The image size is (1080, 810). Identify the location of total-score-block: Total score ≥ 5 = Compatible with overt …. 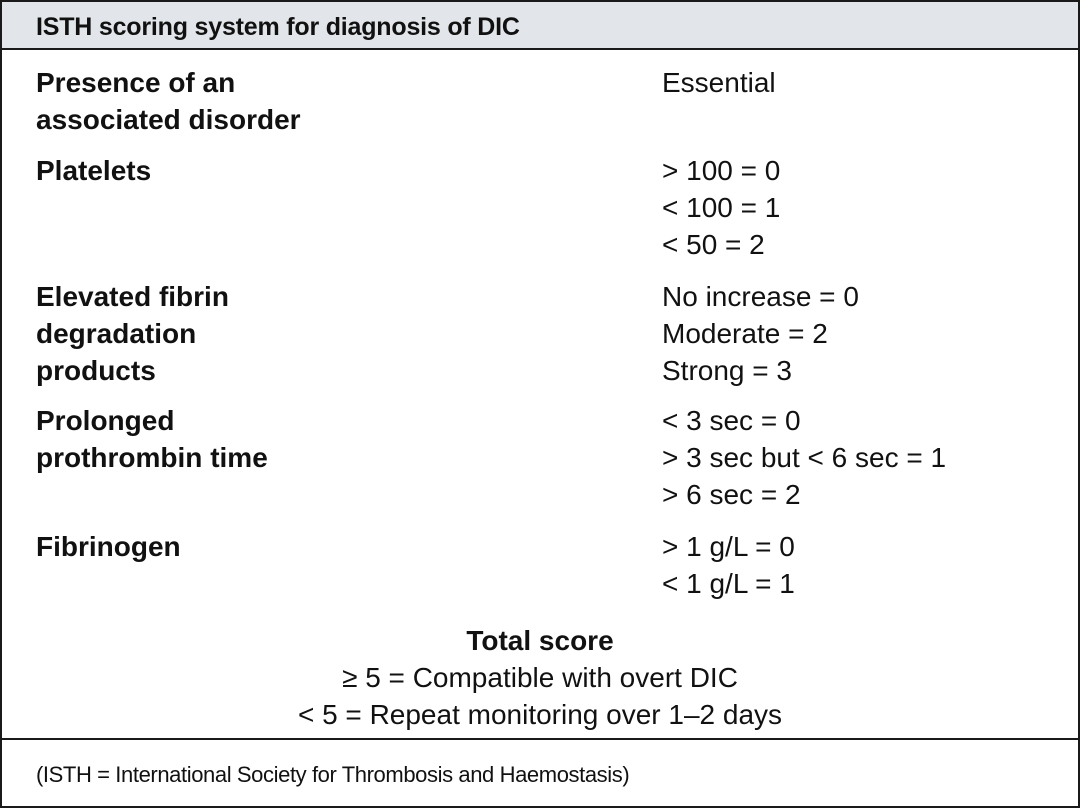
(540, 677).